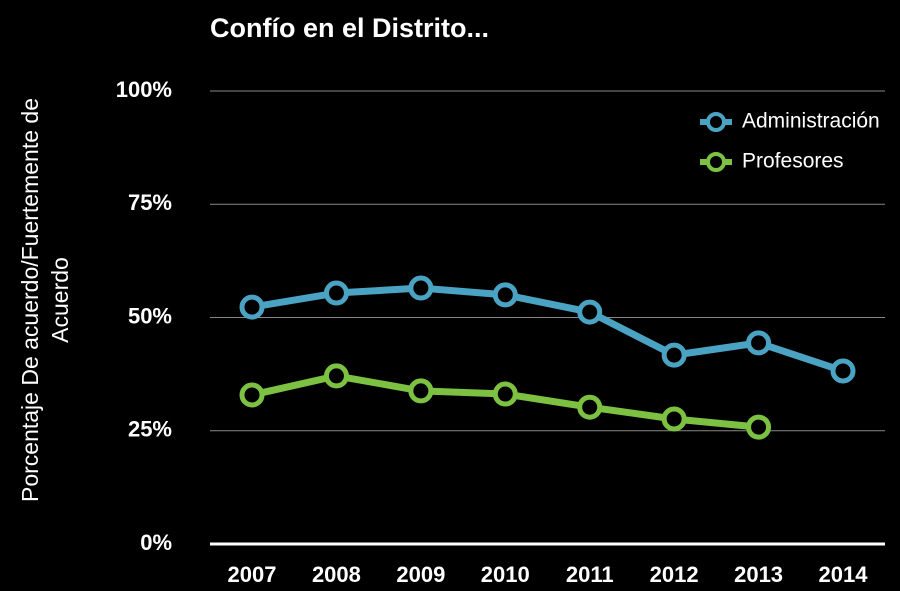  I want to click on y-tick-label: 0%, so click(156, 542).